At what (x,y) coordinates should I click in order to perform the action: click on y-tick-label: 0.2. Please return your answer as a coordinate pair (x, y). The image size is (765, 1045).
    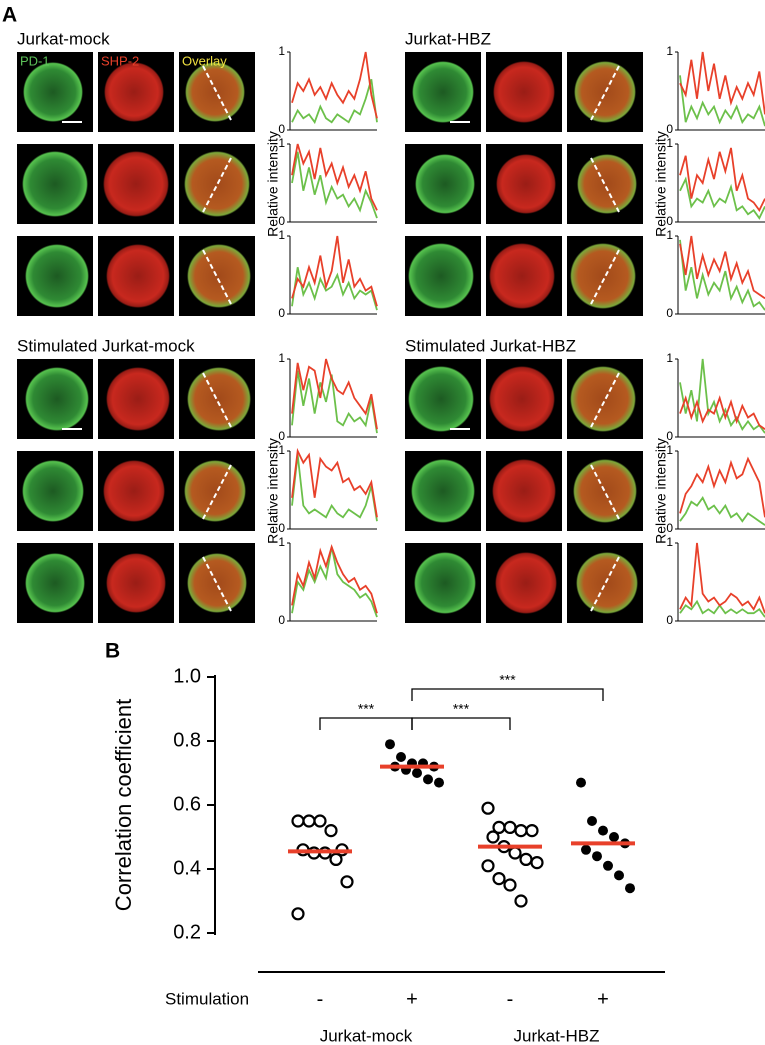
    Looking at the image, I should click on (187, 932).